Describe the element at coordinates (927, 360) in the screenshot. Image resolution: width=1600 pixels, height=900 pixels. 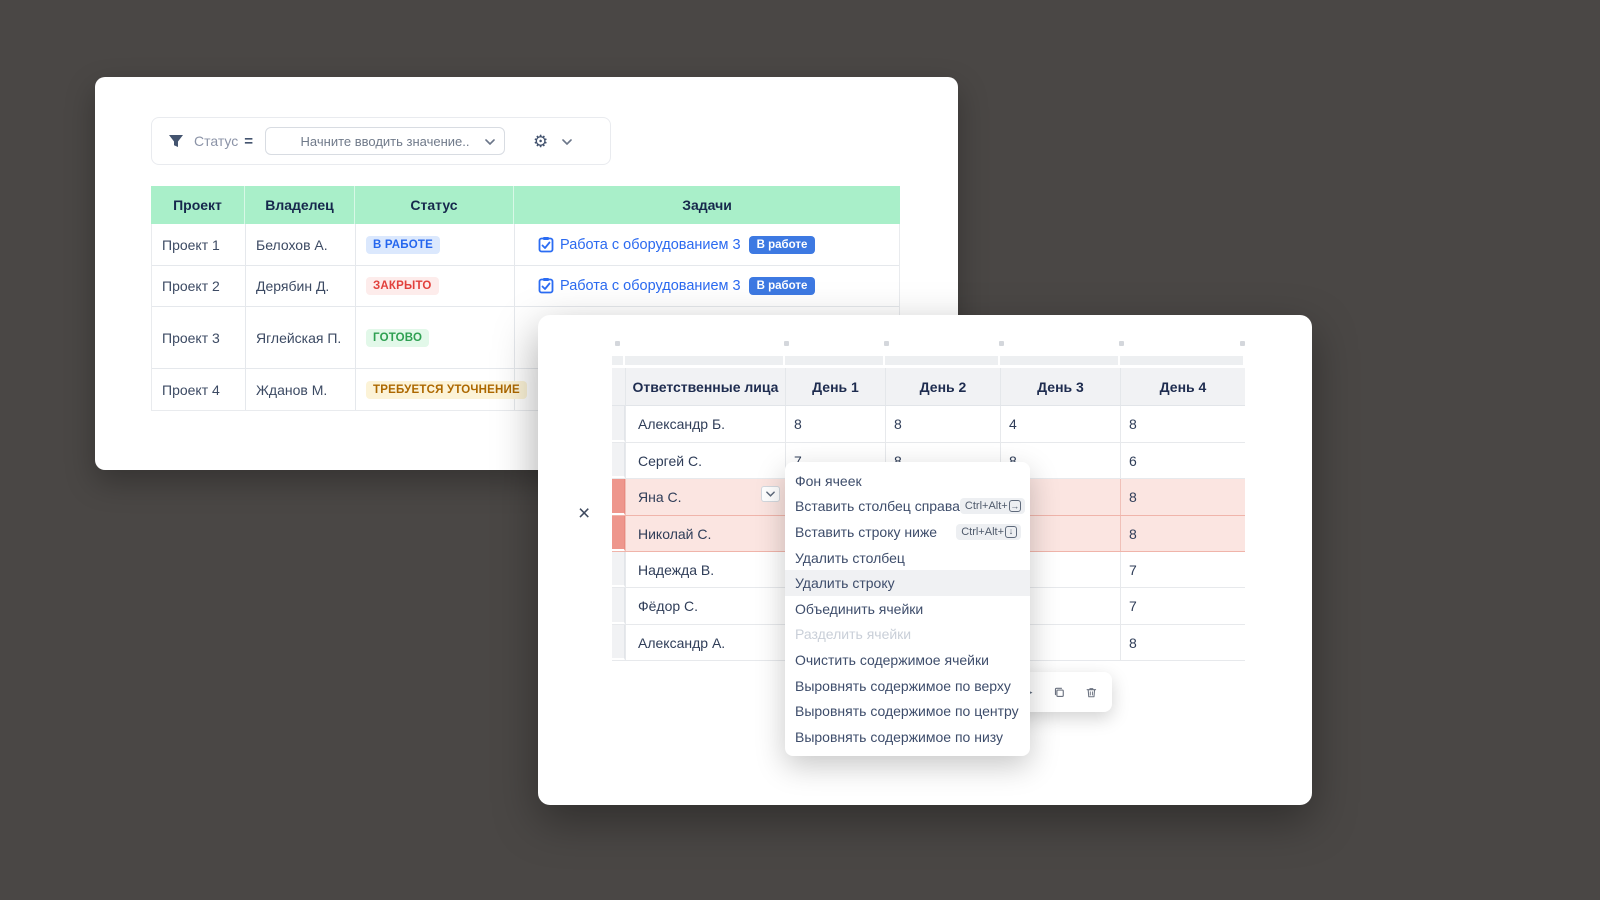
I see `column-handle-strip` at that location.